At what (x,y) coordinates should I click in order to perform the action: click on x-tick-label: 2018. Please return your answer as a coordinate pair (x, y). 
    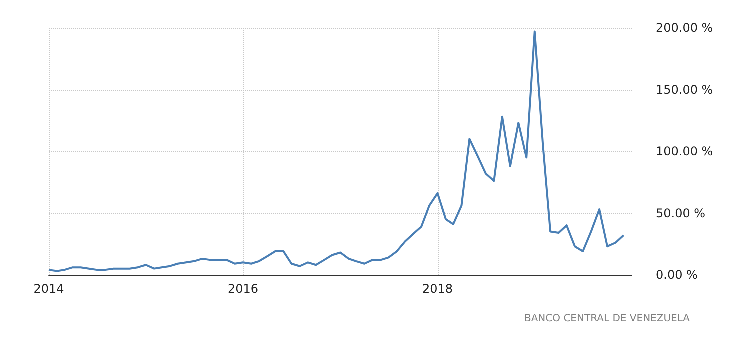
    Looking at the image, I should click on (438, 289).